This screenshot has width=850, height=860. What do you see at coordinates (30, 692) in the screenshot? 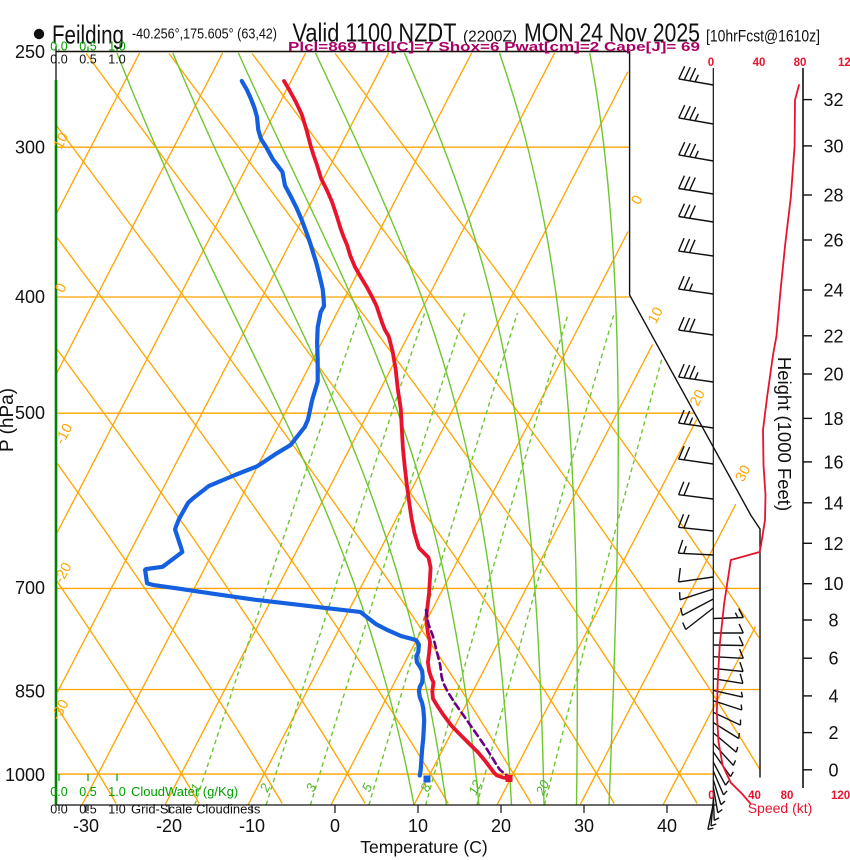
I see `svg-text: 850` at bounding box center [30, 692].